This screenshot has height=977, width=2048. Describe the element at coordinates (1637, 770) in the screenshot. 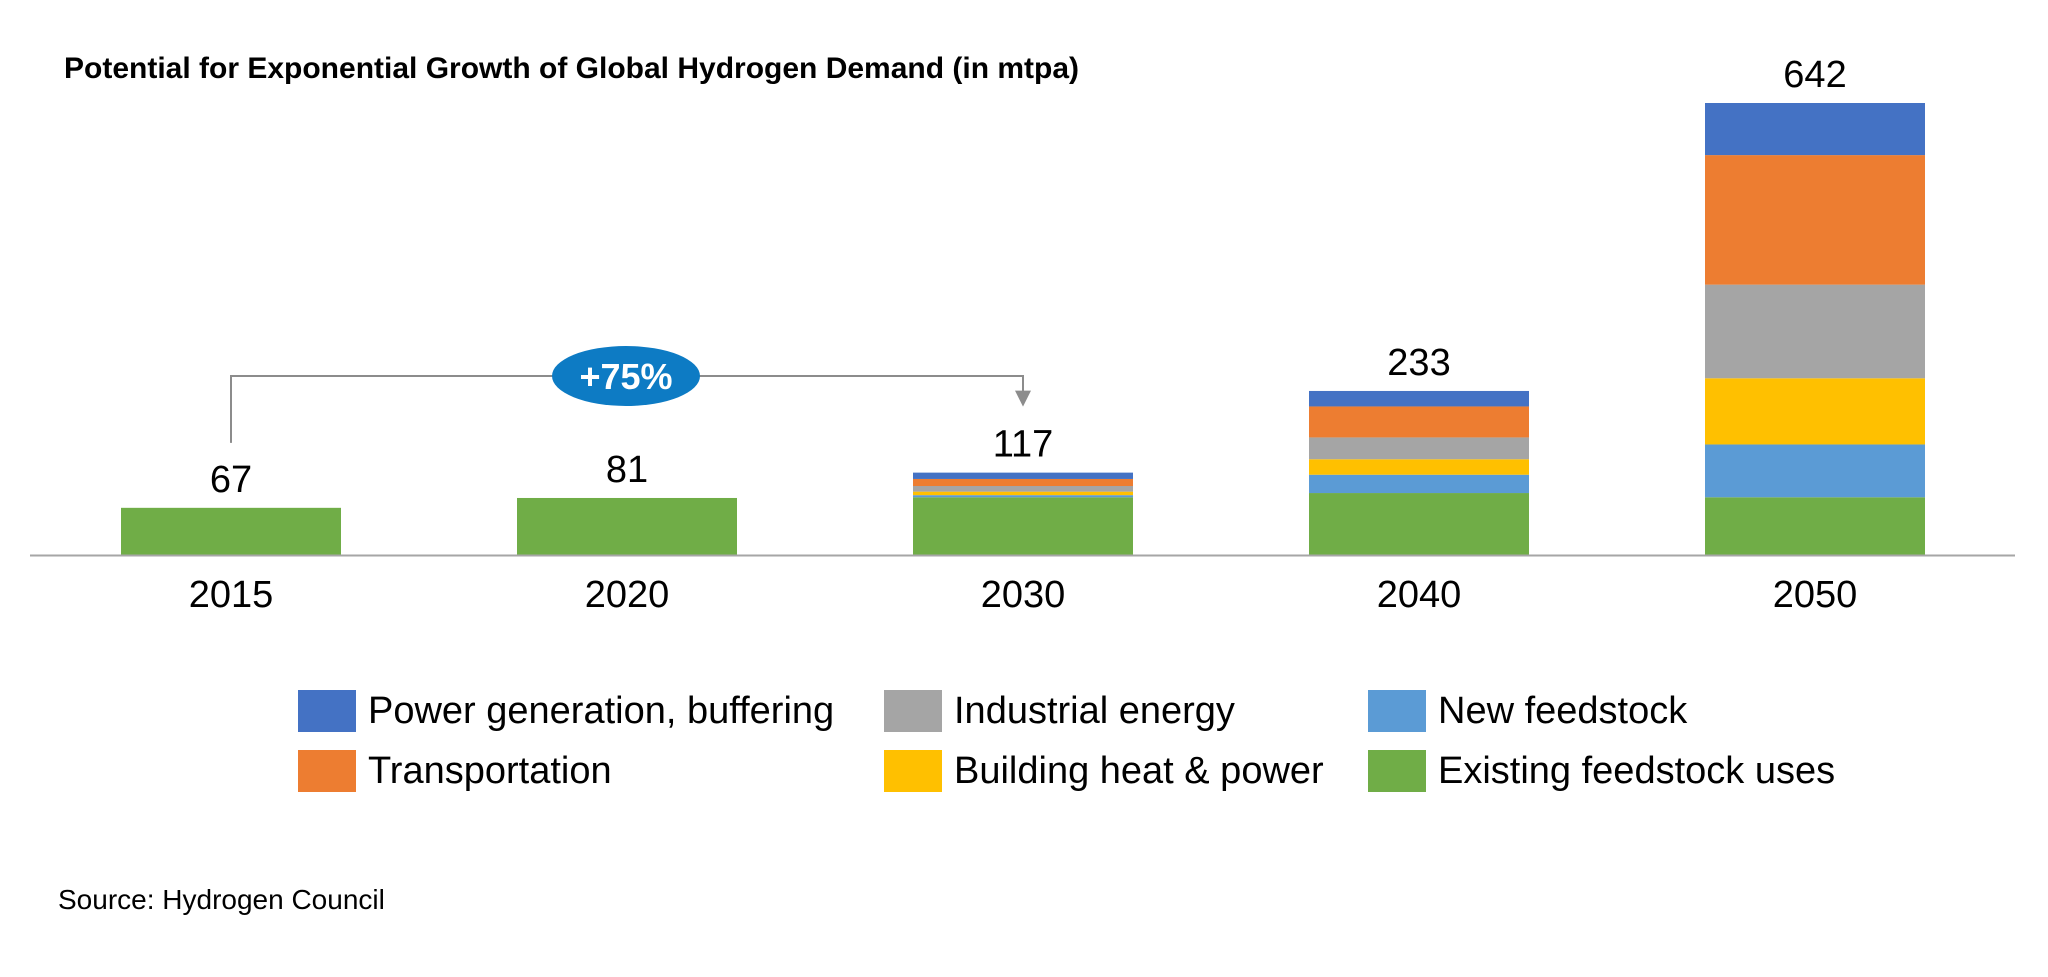

I see `legend-label-existing-feedstock-uses: Existing feedstock uses` at that location.